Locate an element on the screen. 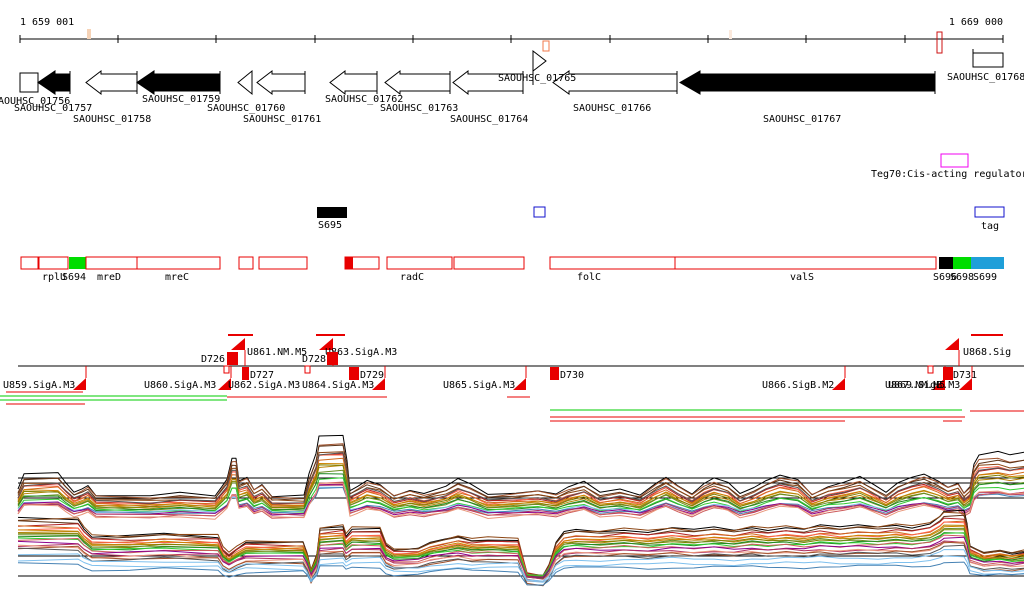  terminator-label-D729: D729 is located at coordinates (372, 375).